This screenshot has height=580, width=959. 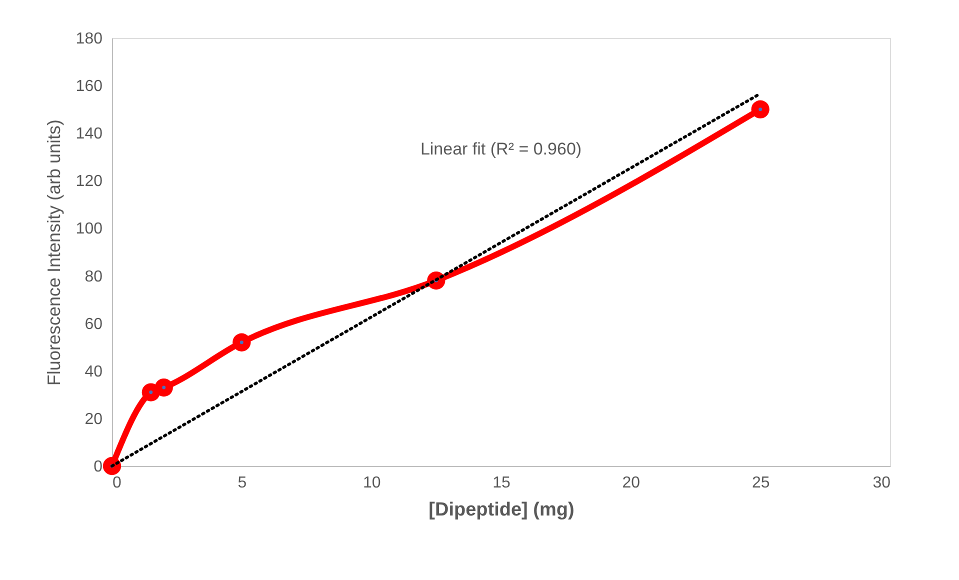 I want to click on y-axis-title: Fluorescence Intensity (arb units), so click(x=54, y=252).